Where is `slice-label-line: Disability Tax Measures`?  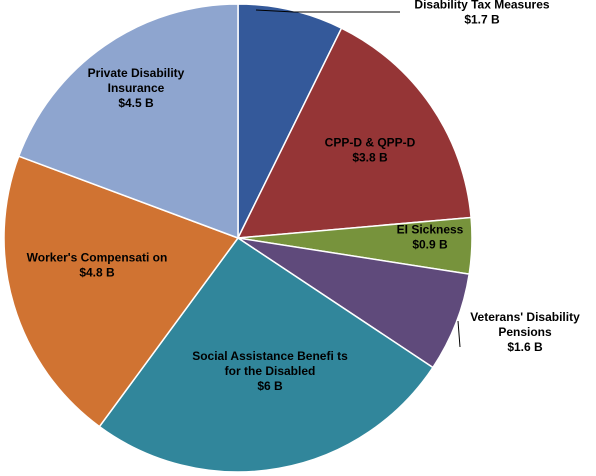
slice-label-line: Disability Tax Measures is located at coordinates (481, 6).